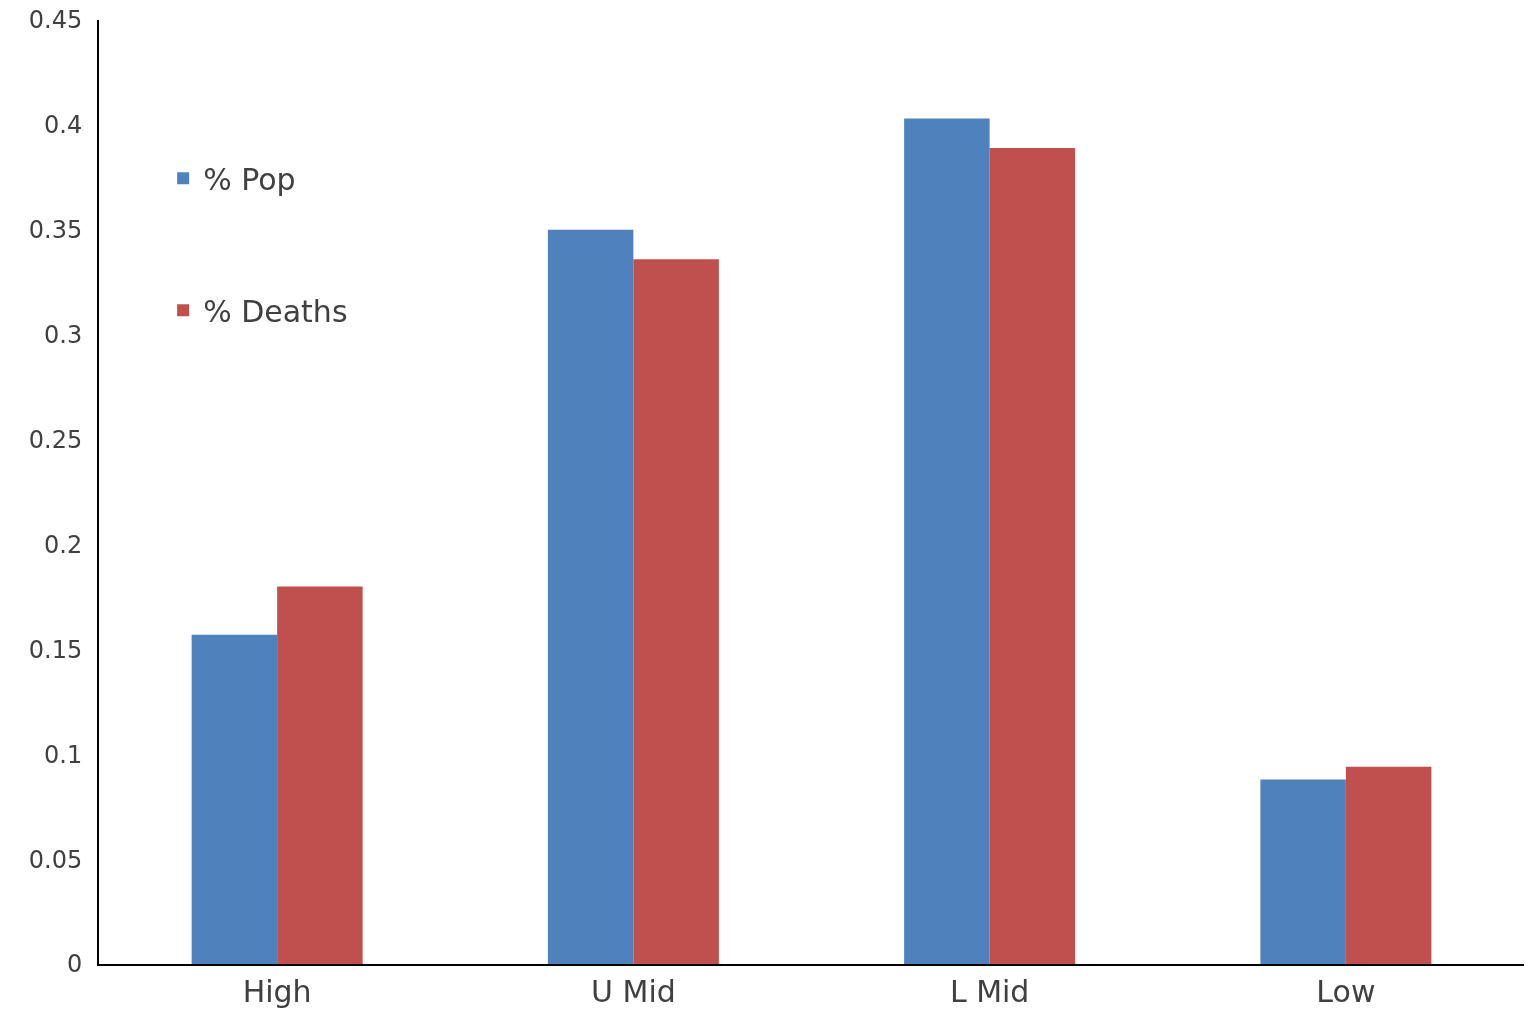 The image size is (1526, 1033). What do you see at coordinates (989, 991) in the screenshot?
I see `x-tick-label: L Mid` at bounding box center [989, 991].